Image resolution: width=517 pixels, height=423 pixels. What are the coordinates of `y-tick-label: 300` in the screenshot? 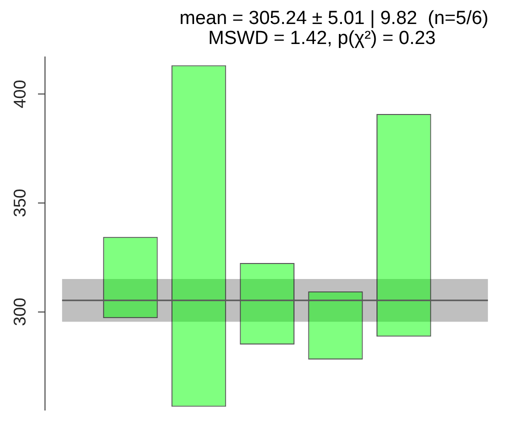 It's located at (20, 312).